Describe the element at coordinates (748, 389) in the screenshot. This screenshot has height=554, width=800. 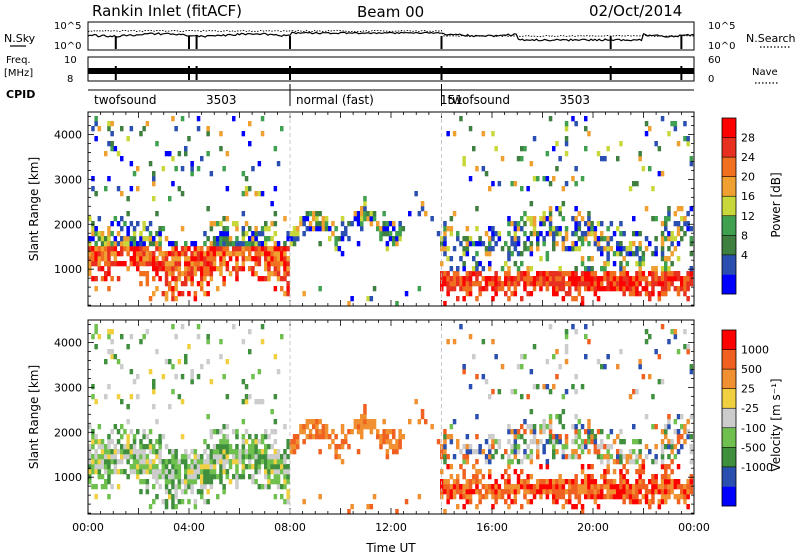
I see `velocity-colorbar-tick-label-2: 25` at that location.